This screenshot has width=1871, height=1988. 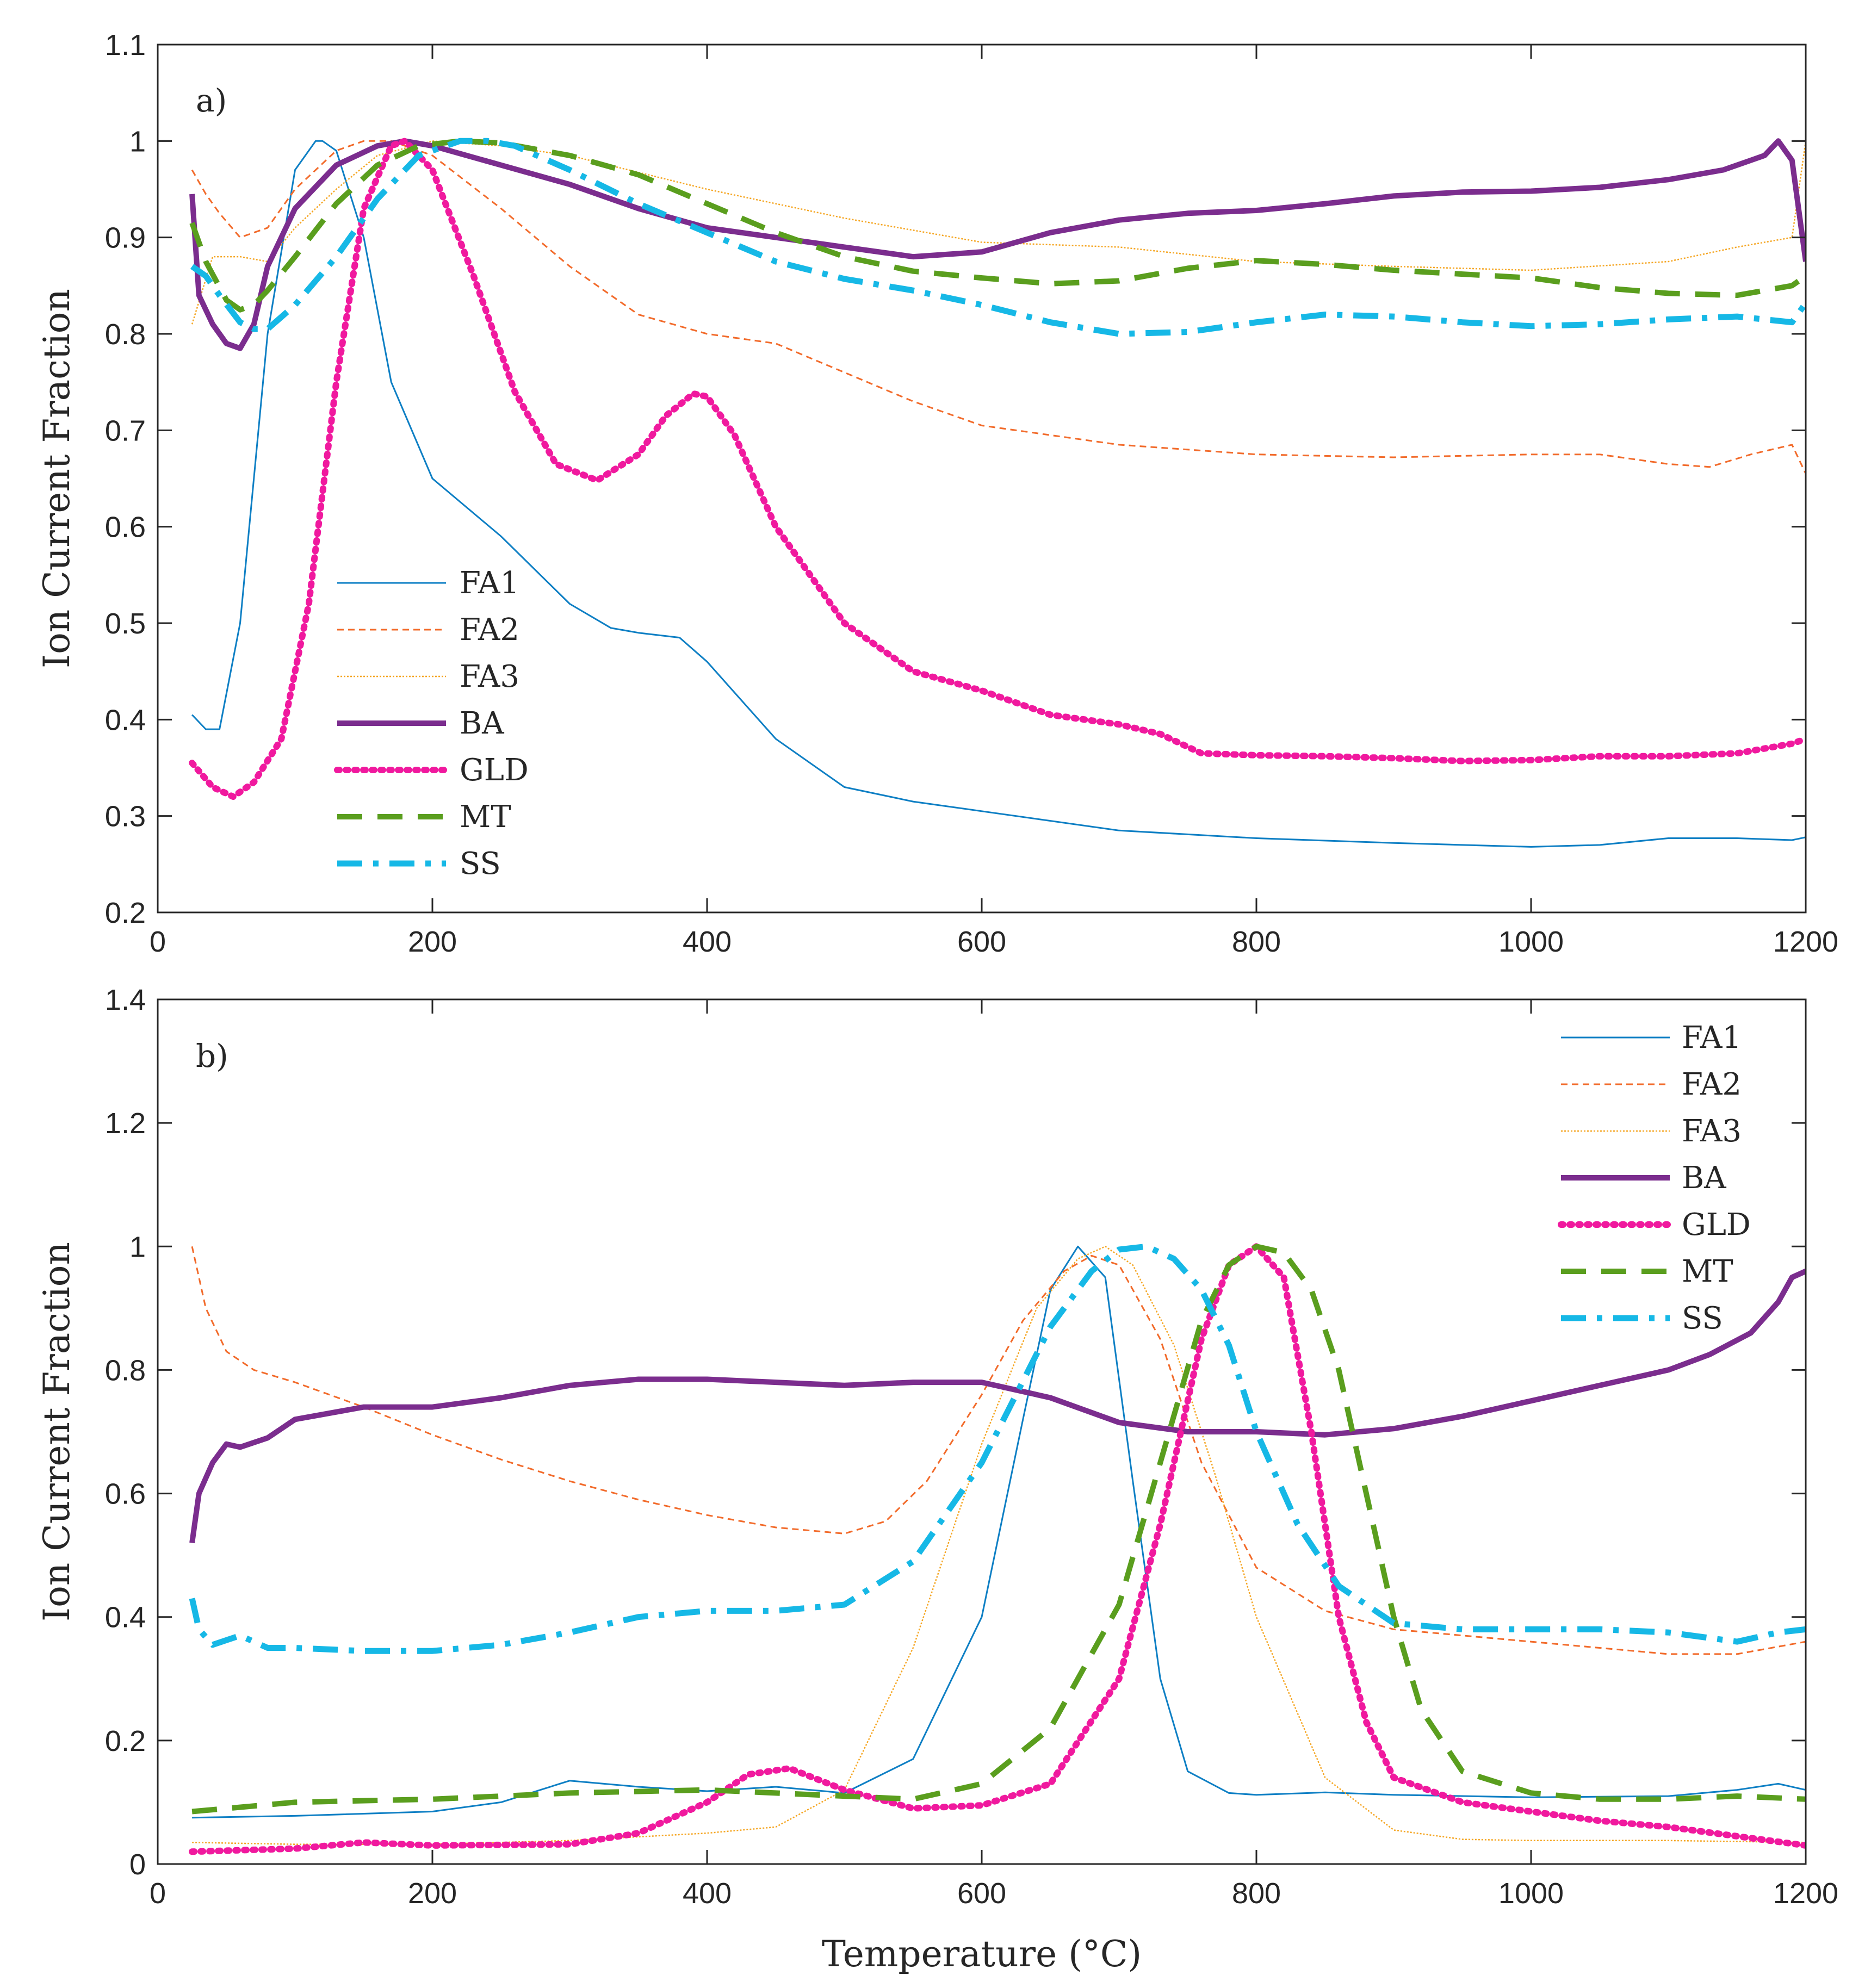 I want to click on panel-a-y-axis-title: Ion Current Fraction, so click(x=57, y=479).